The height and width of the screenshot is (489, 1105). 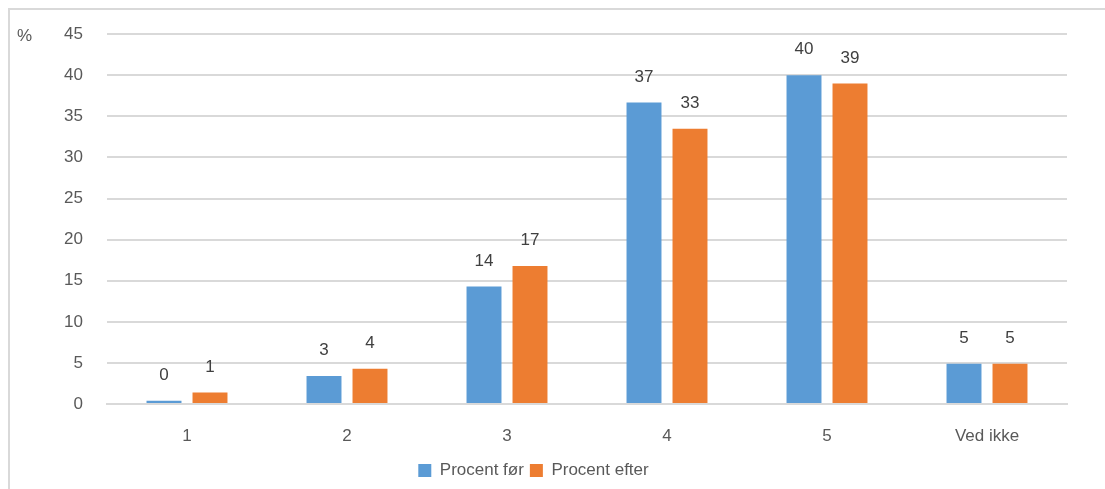 What do you see at coordinates (690, 102) in the screenshot?
I see `data-label: 33` at bounding box center [690, 102].